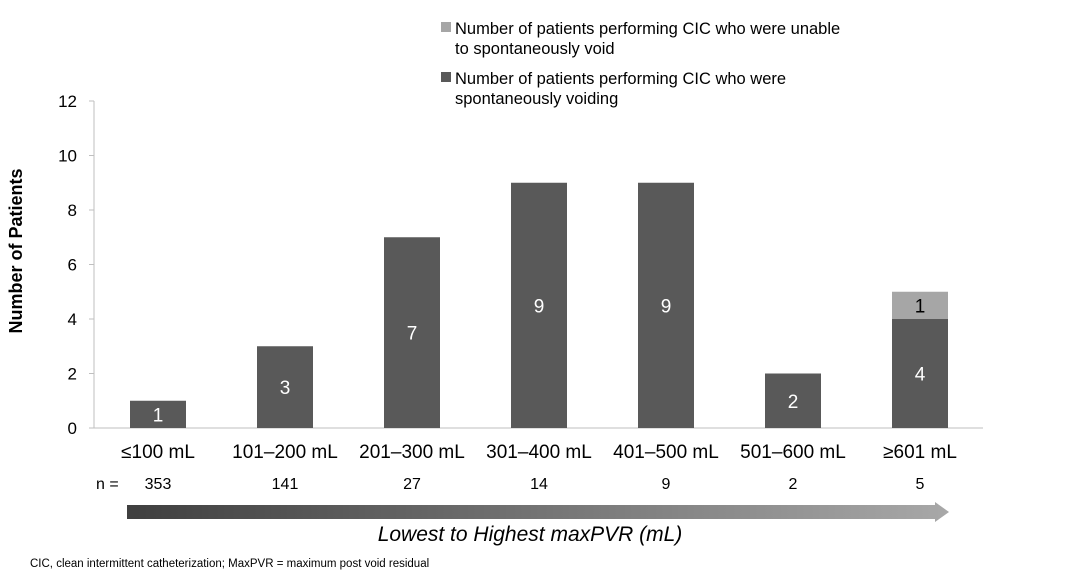 This screenshot has width=1080, height=578. I want to click on n-value: 5, so click(920, 484).